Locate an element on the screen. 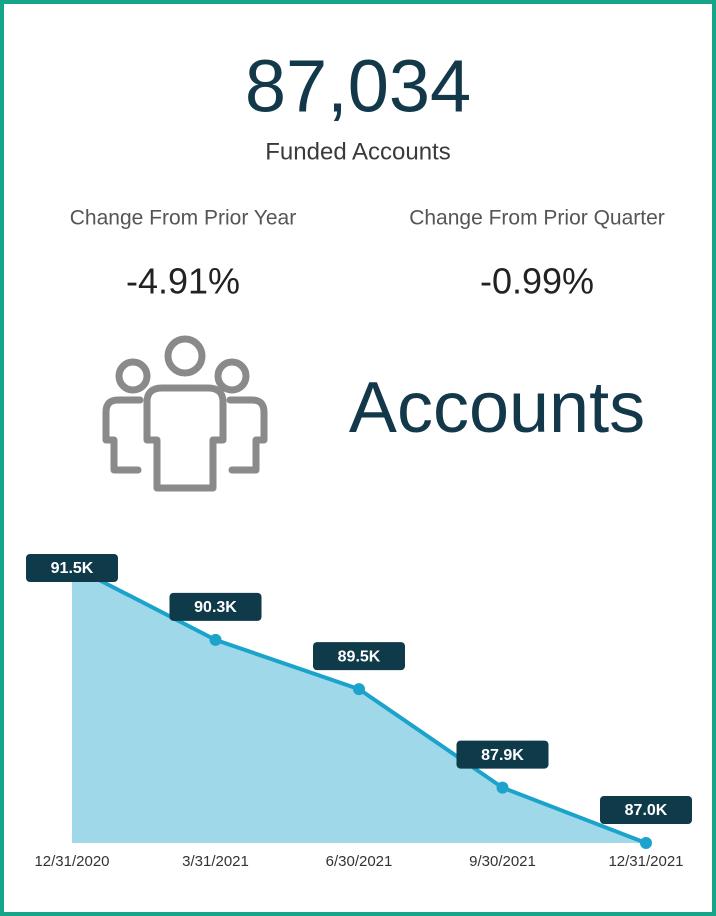 The width and height of the screenshot is (716, 916). data-label: 91.5K is located at coordinates (72, 568).